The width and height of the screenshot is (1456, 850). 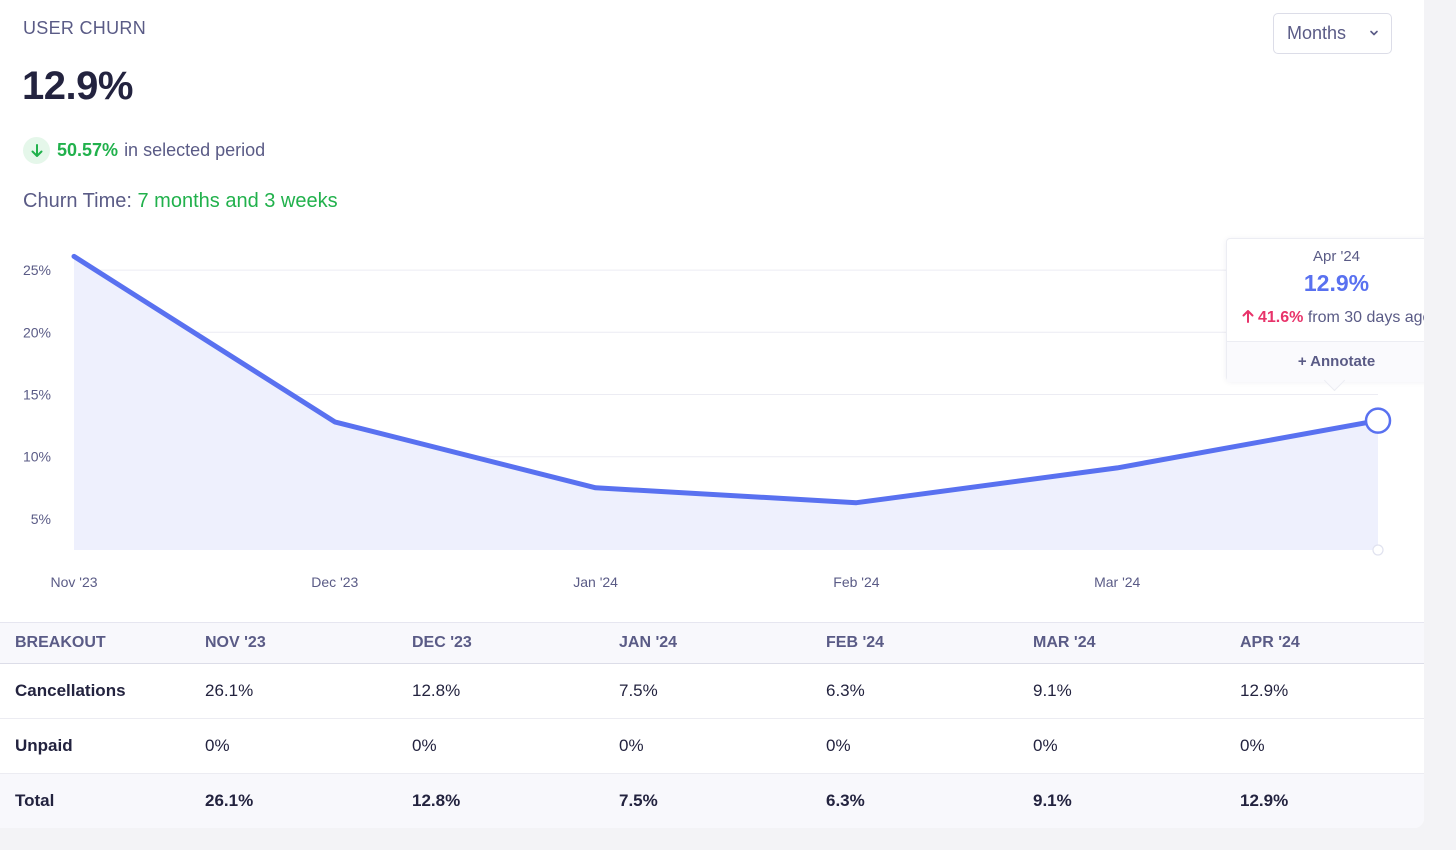 I want to click on period-dropdown: Months, so click(x=1332, y=33).